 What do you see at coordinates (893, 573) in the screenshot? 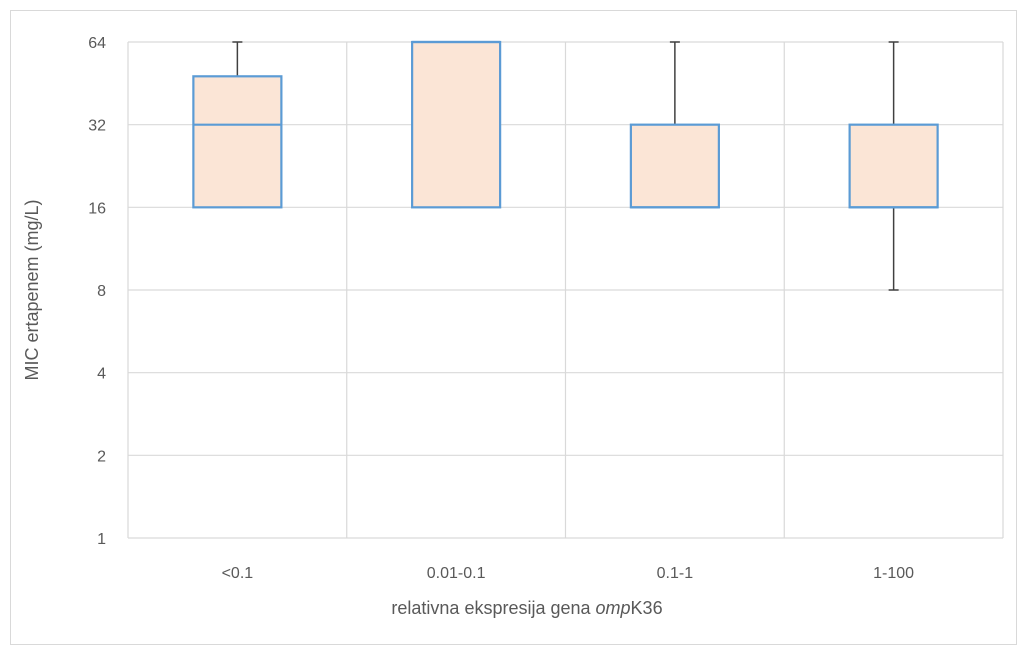
I see `x-tick-label: 1-100` at bounding box center [893, 573].